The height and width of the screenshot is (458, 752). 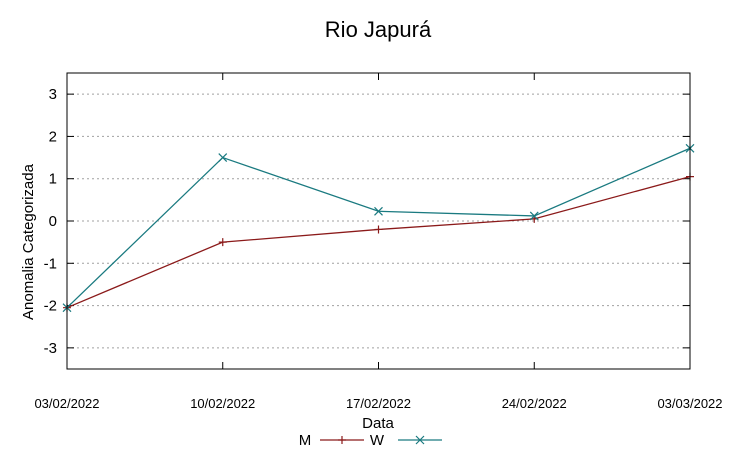 What do you see at coordinates (420, 440) in the screenshot?
I see `legend-marker-w` at bounding box center [420, 440].